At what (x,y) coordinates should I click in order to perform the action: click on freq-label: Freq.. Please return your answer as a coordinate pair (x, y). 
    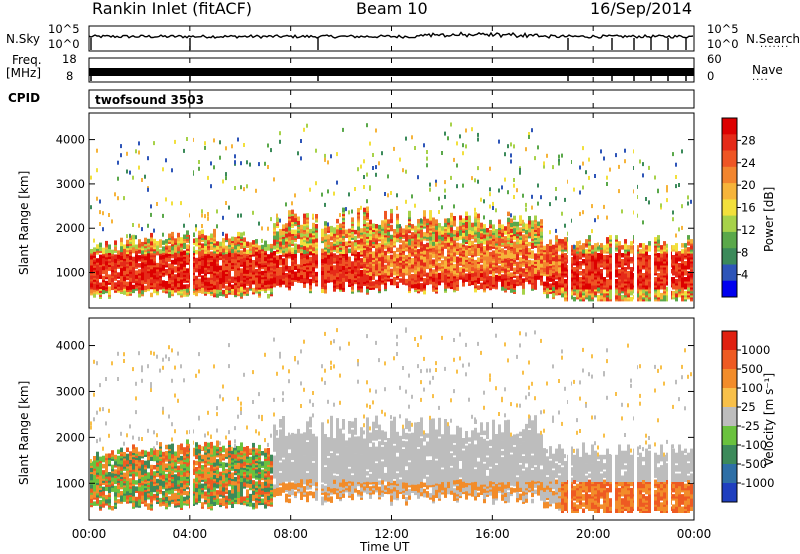
    Looking at the image, I should click on (27, 60).